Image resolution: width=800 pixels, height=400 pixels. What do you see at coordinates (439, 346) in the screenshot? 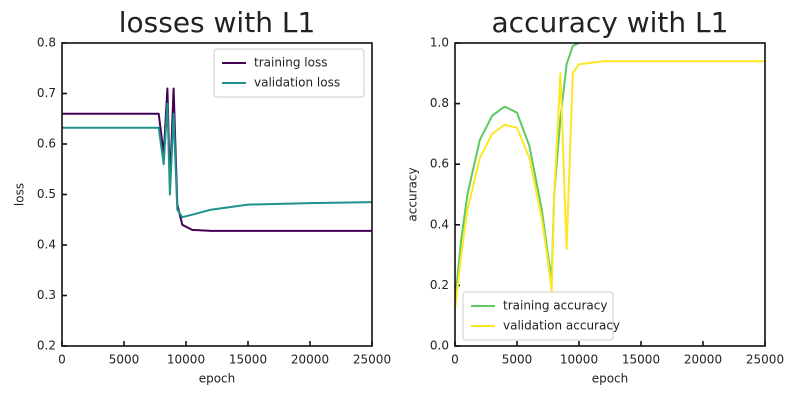
I see `y-tick-label: 0.0` at bounding box center [439, 346].